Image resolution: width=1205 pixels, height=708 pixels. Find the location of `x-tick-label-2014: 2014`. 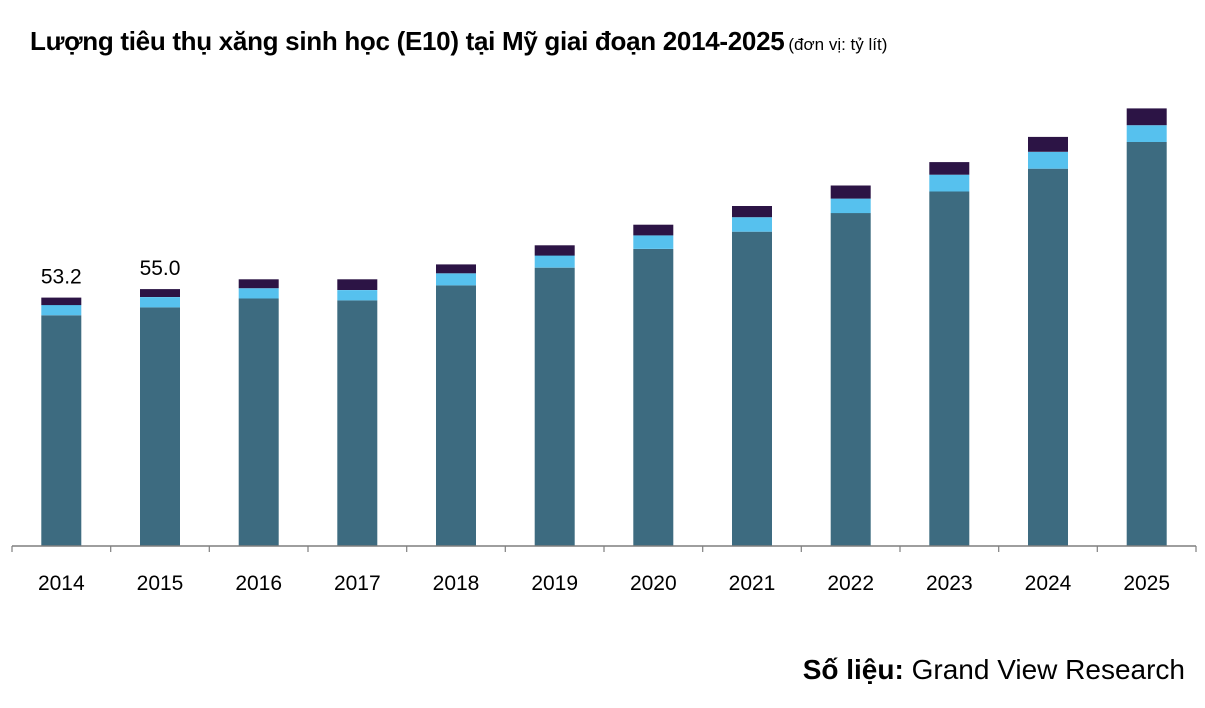

x-tick-label-2014: 2014 is located at coordinates (61, 583).